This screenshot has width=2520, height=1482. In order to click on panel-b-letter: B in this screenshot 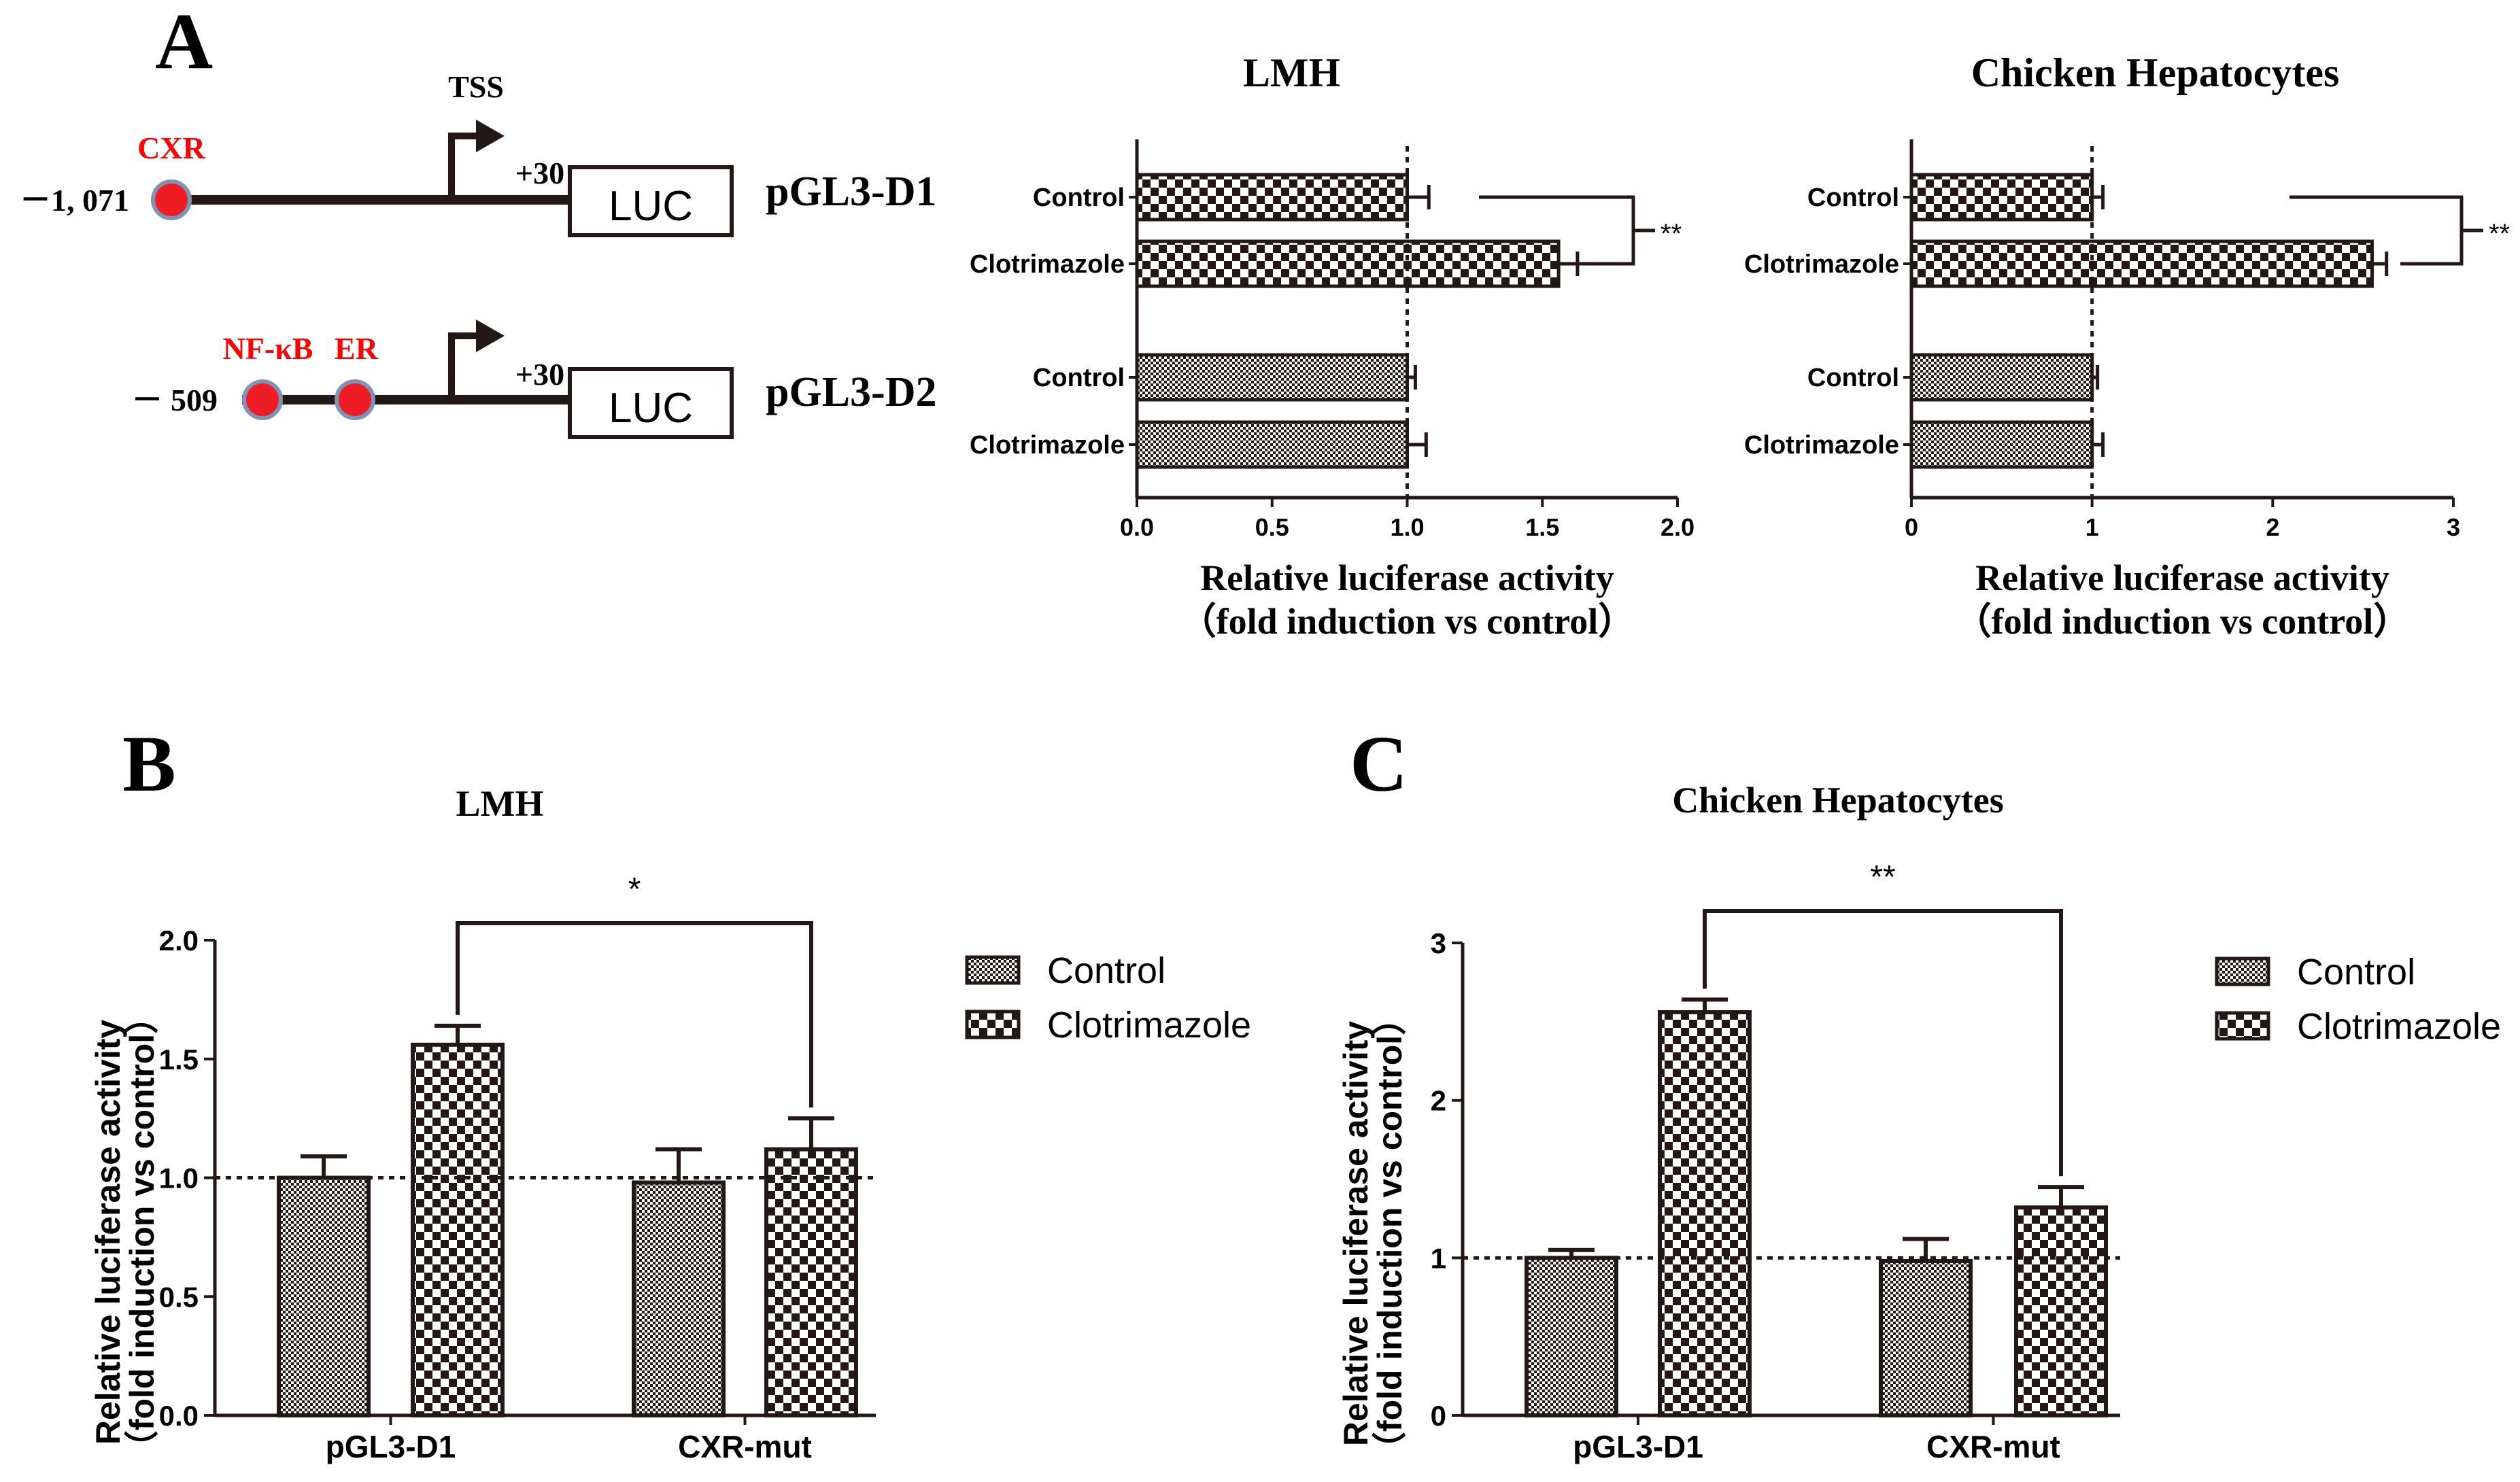, I will do `click(149, 763)`.